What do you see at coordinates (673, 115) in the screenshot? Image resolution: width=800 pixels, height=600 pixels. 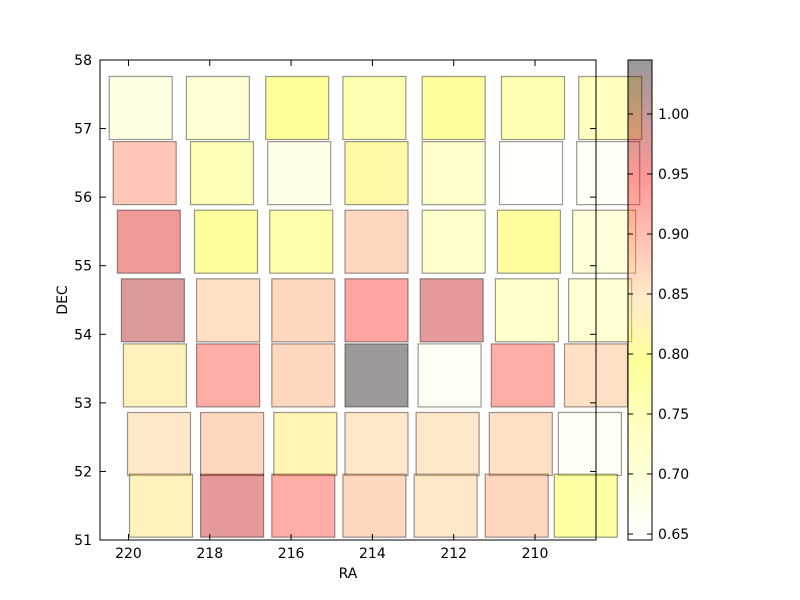 I see `colorbar-tick-label: 1.00` at bounding box center [673, 115].